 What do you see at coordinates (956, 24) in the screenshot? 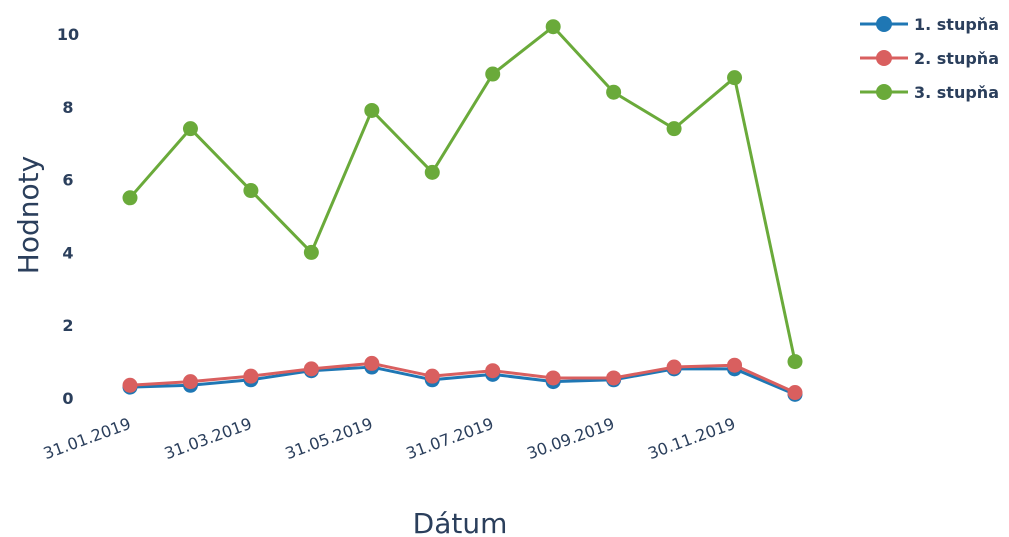
I see `legend-label: 1. stupňa` at bounding box center [956, 24].